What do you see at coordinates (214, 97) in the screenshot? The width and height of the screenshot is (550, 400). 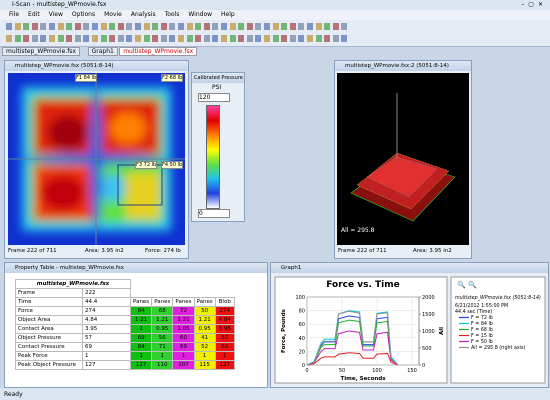 I see `legend-max: 120` at bounding box center [214, 97].